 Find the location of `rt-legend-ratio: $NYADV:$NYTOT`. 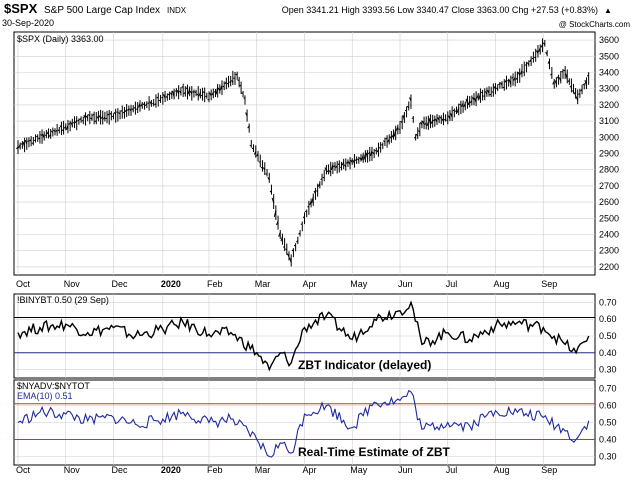

rt-legend-ratio: $NYADV:$NYTOT is located at coordinates (53, 386).